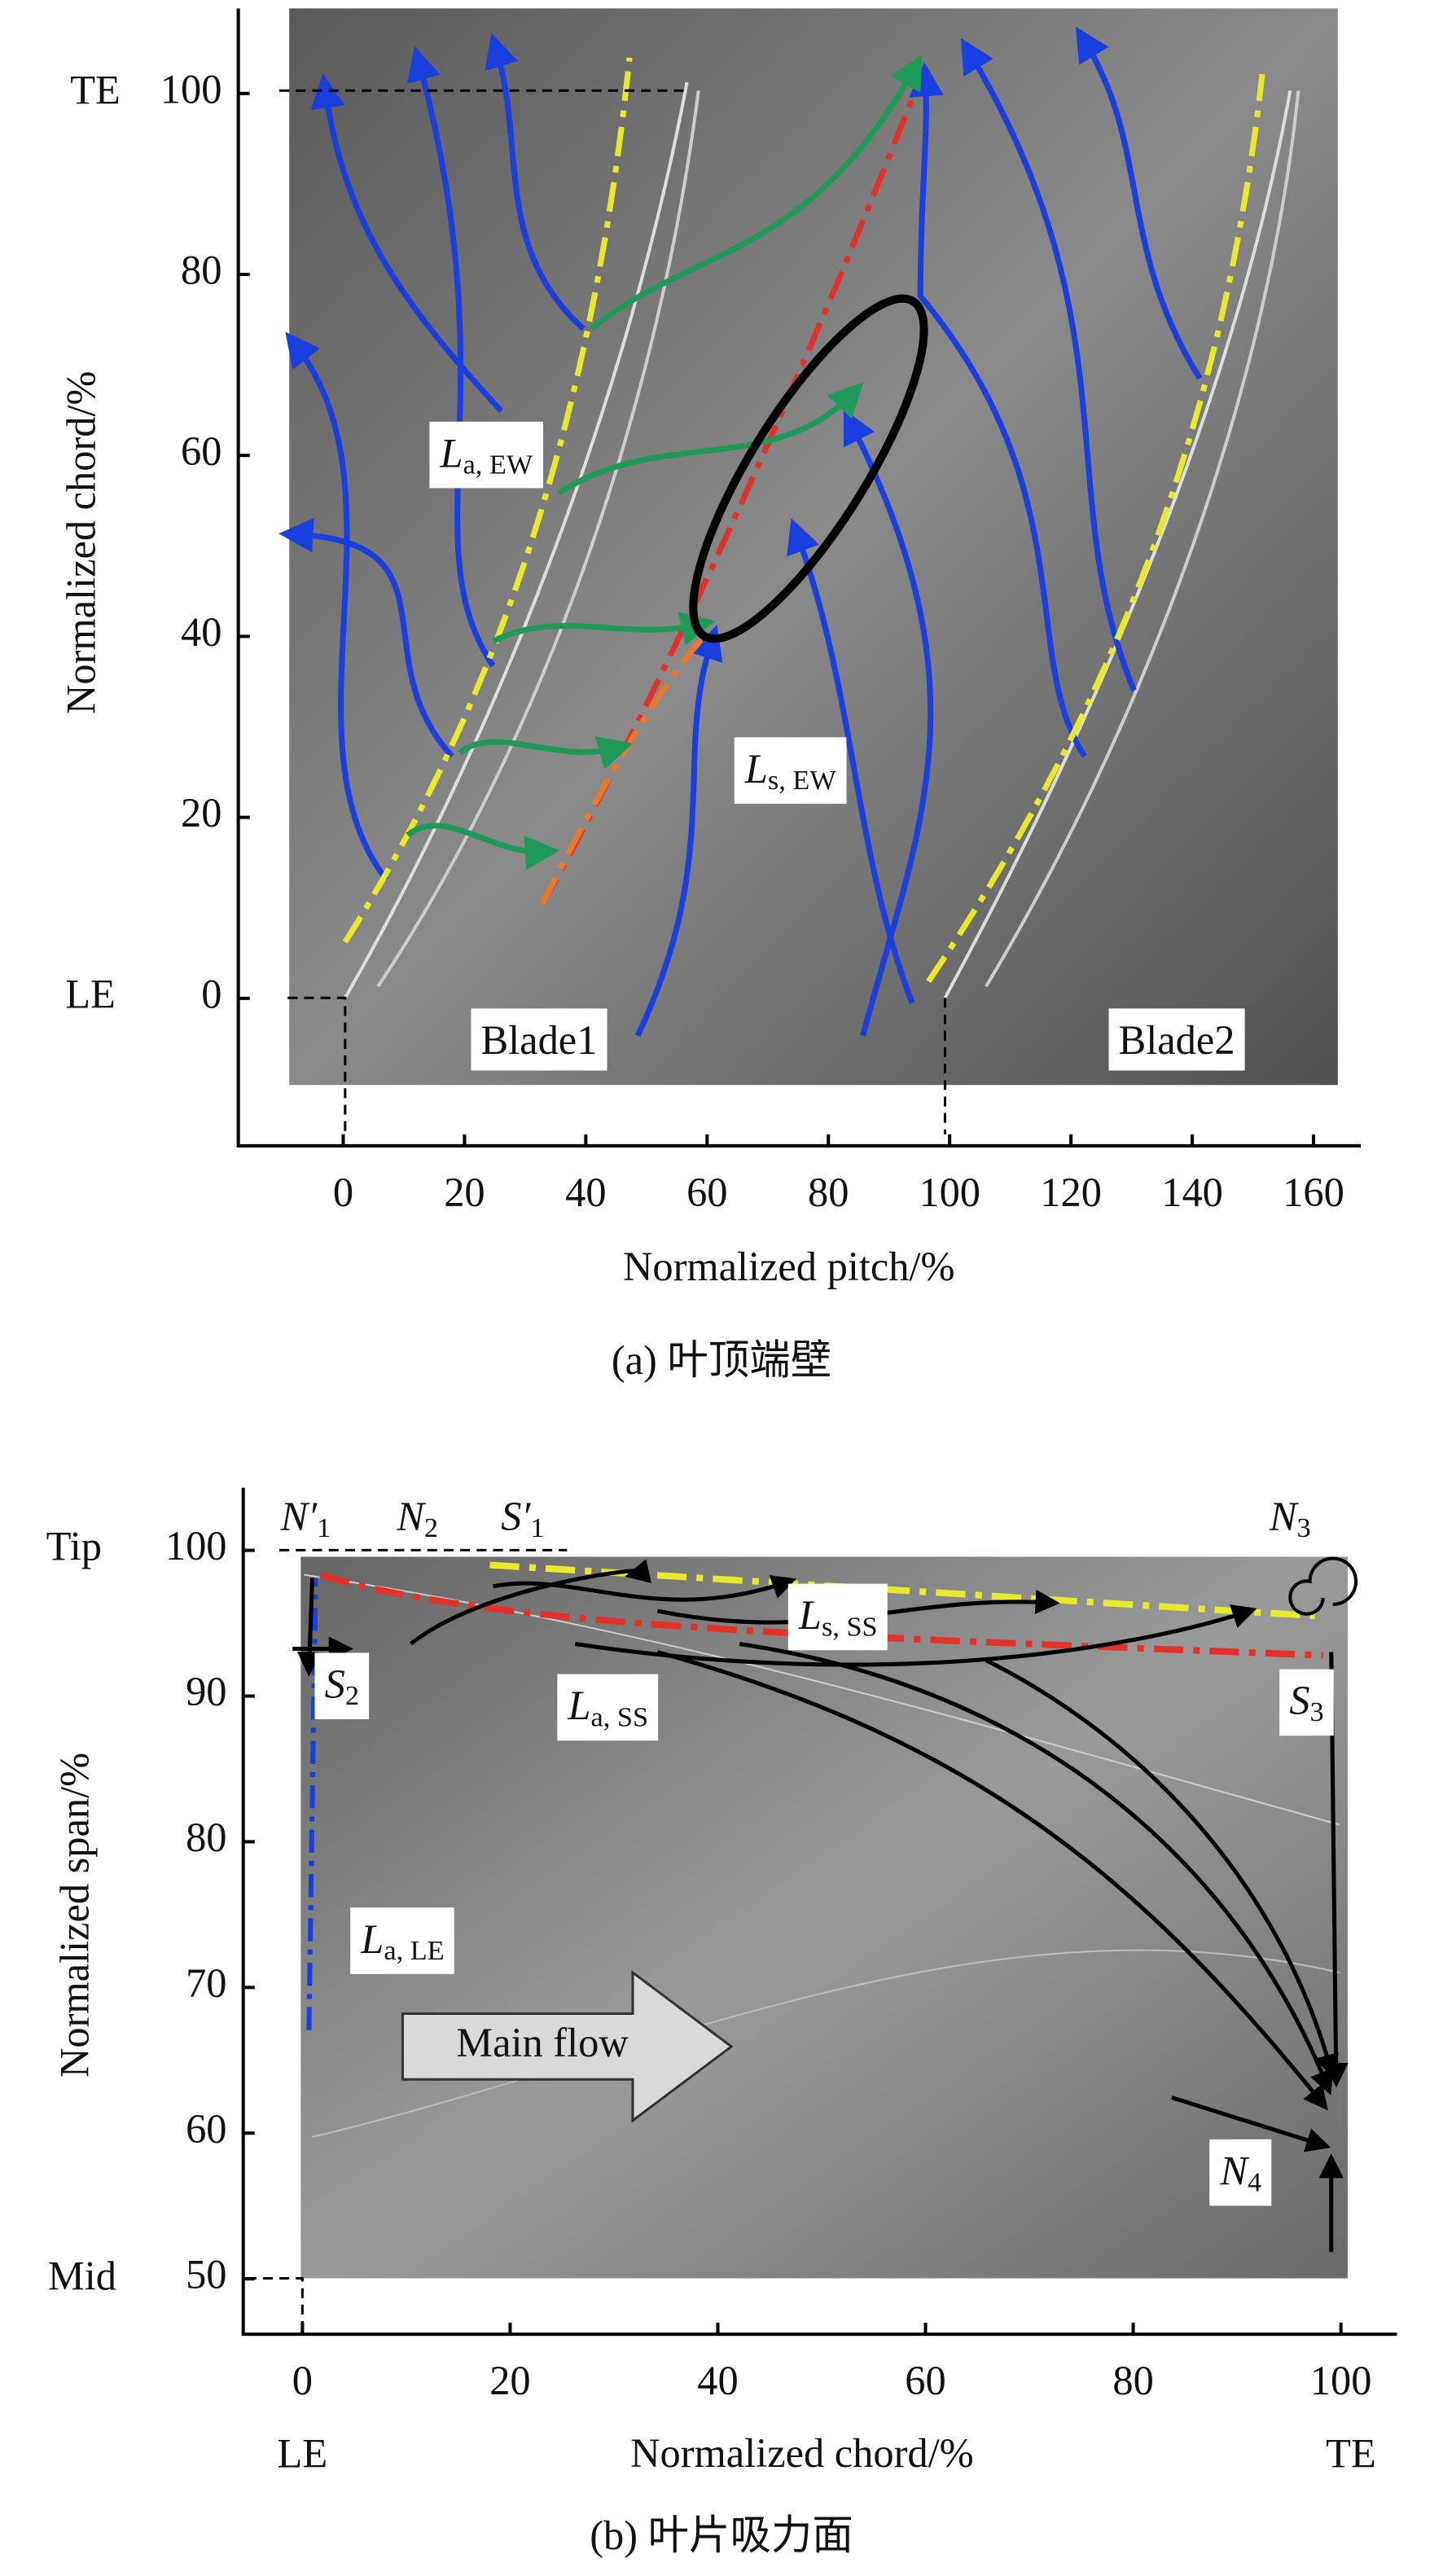 The width and height of the screenshot is (1443, 2576). Describe the element at coordinates (201, 632) in the screenshot. I see `y-tick-label: 40` at that location.